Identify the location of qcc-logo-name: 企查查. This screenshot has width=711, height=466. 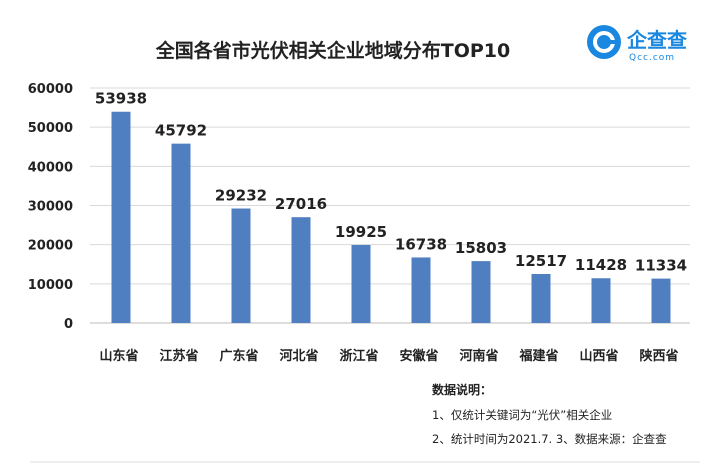
(656, 40).